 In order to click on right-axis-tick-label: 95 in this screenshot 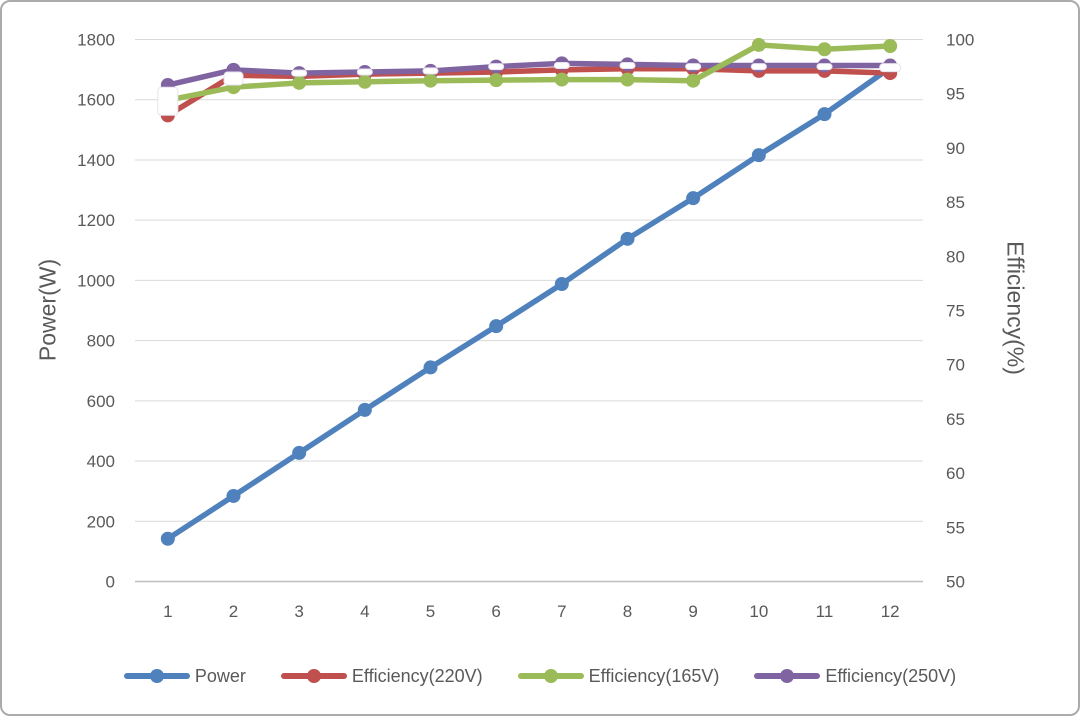, I will do `click(955, 94)`.